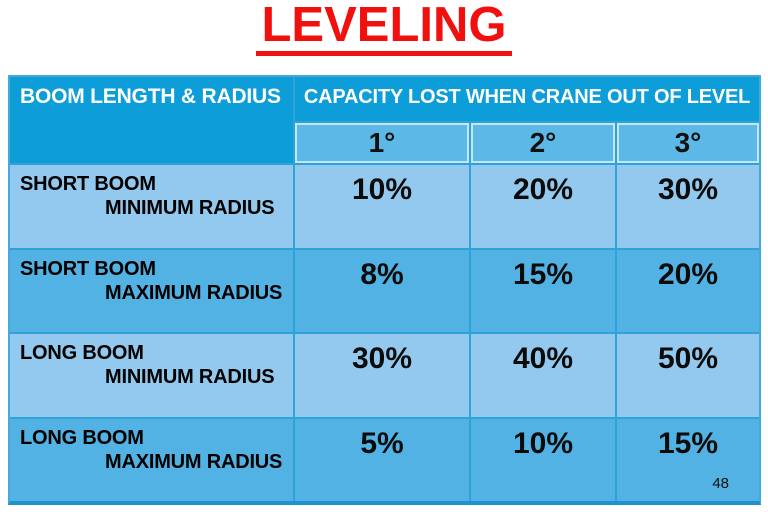 The width and height of the screenshot is (768, 512). I want to click on row-label-cell-short-max: SHORT BOOM MAXIMUM RADIUS, so click(151, 290).